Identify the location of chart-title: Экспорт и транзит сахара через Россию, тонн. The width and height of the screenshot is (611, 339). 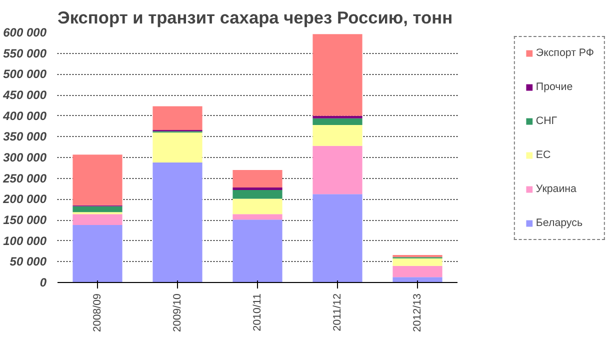
(255, 18).